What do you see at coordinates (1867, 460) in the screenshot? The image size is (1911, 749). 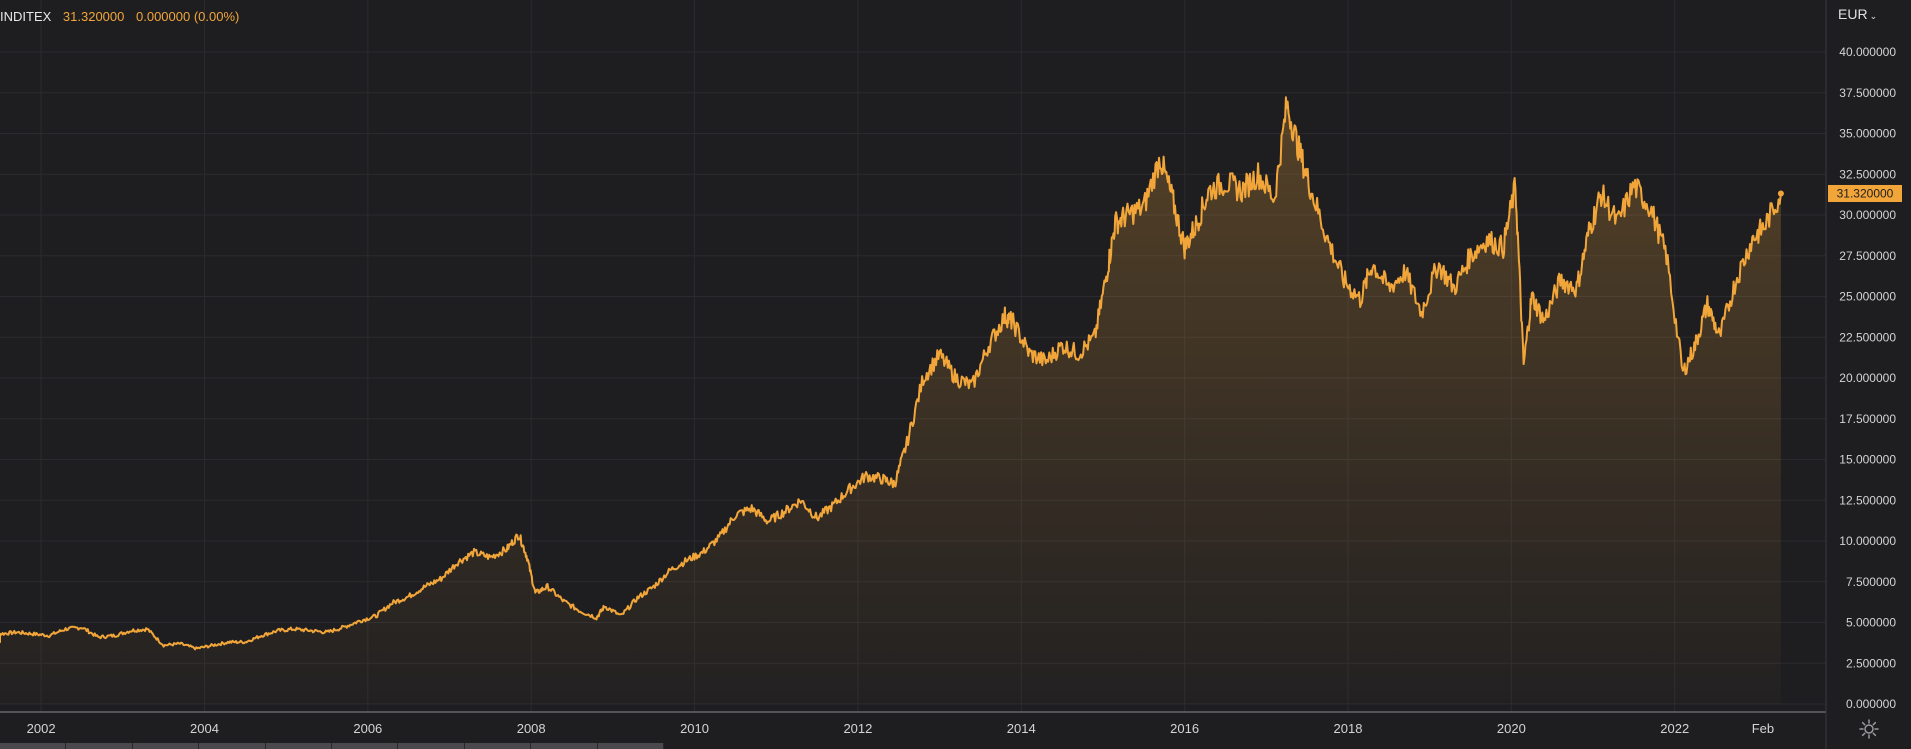 I see `y-tick-label: 15.000000` at bounding box center [1867, 460].